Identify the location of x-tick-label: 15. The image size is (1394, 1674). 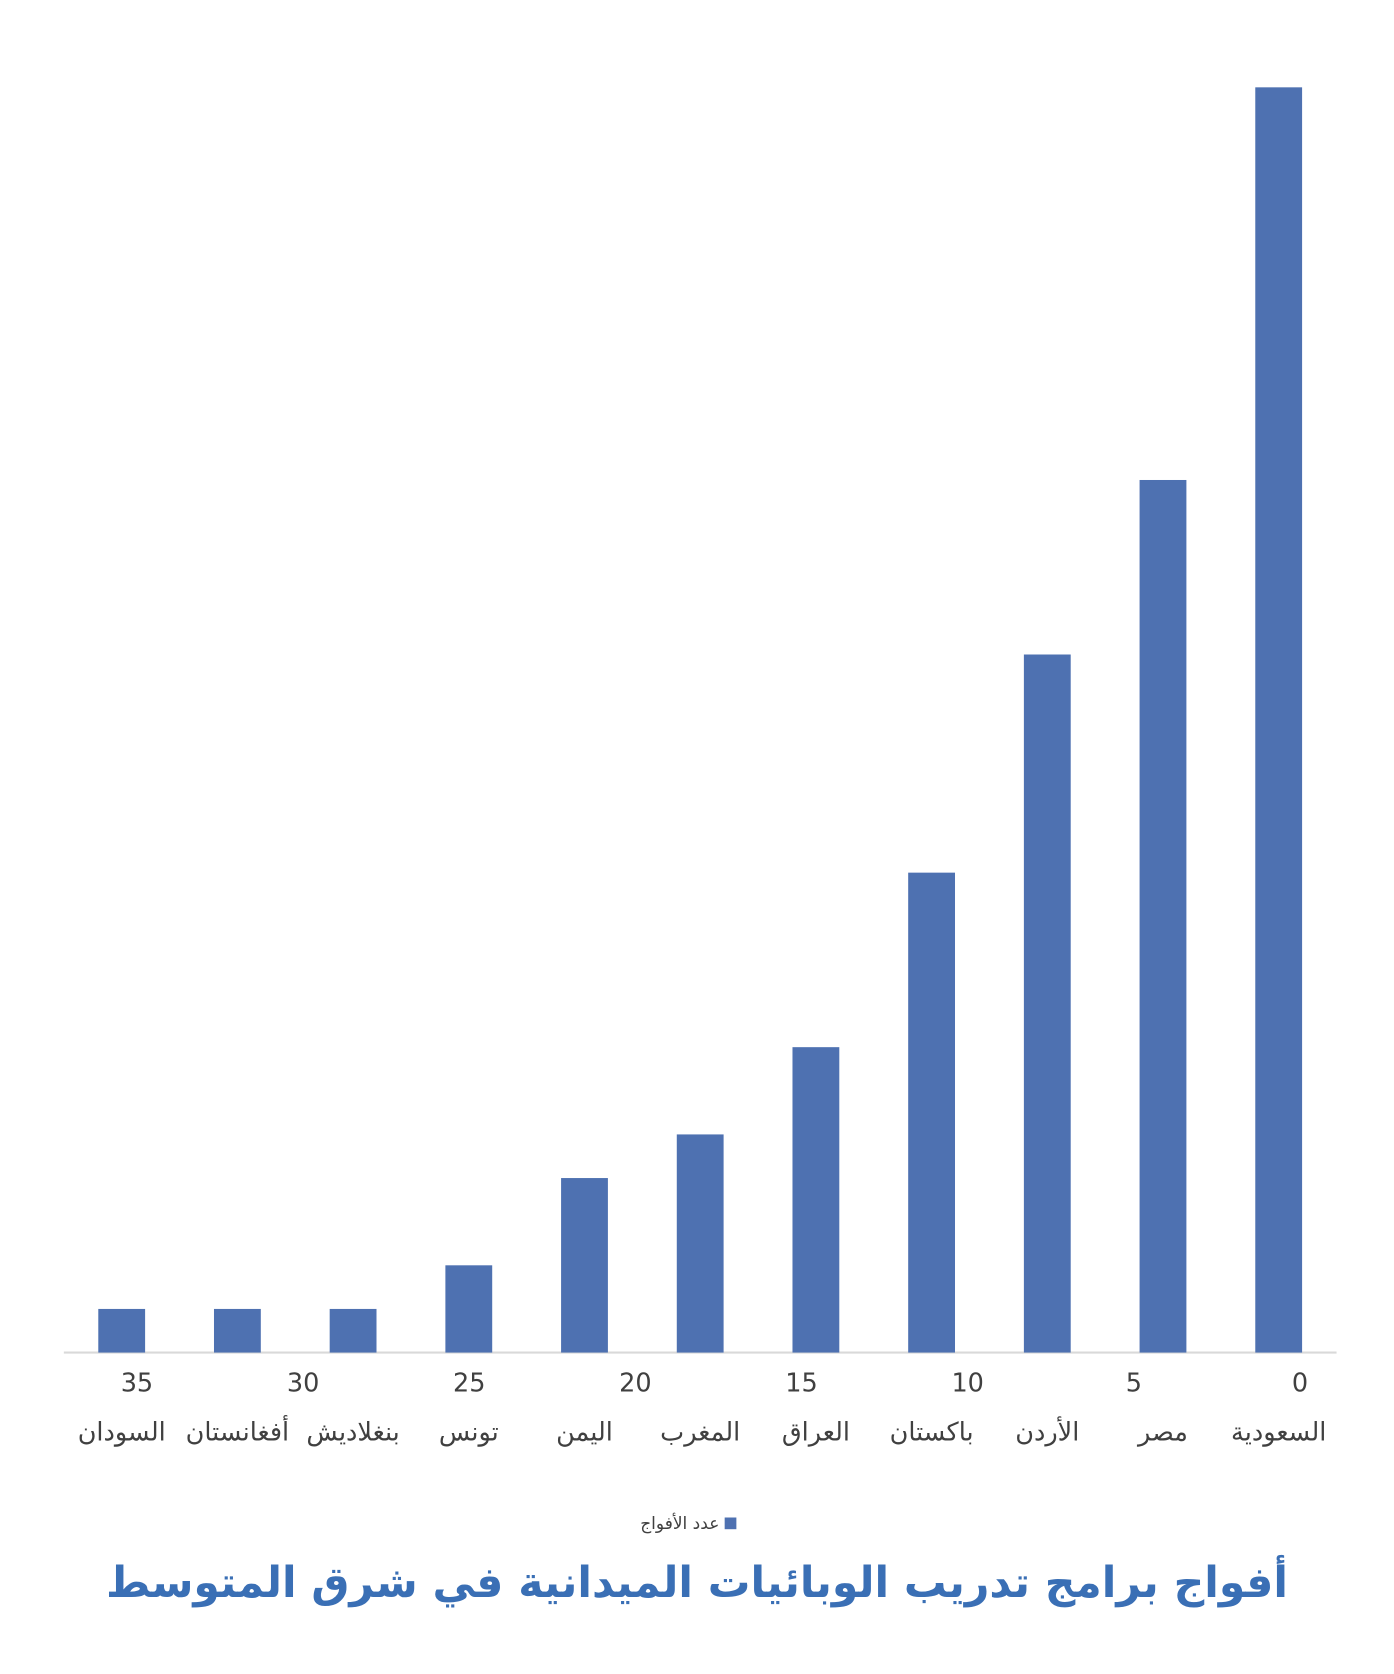
(801, 1383).